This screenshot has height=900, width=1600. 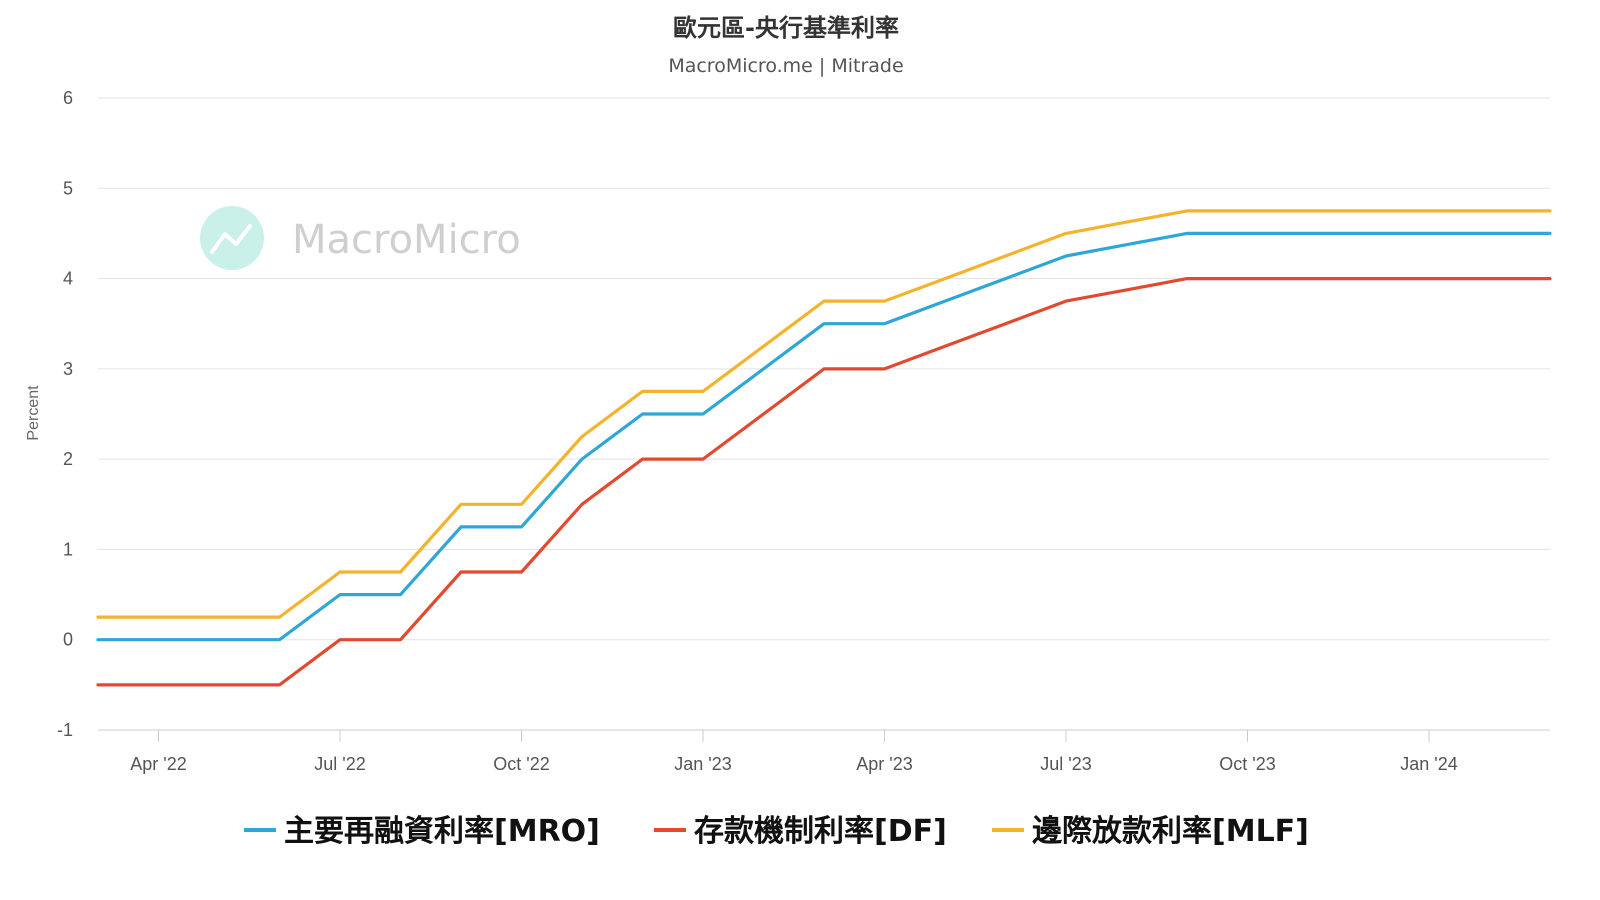 I want to click on legend-item-df: 存款機制利率[DF], so click(x=800, y=831).